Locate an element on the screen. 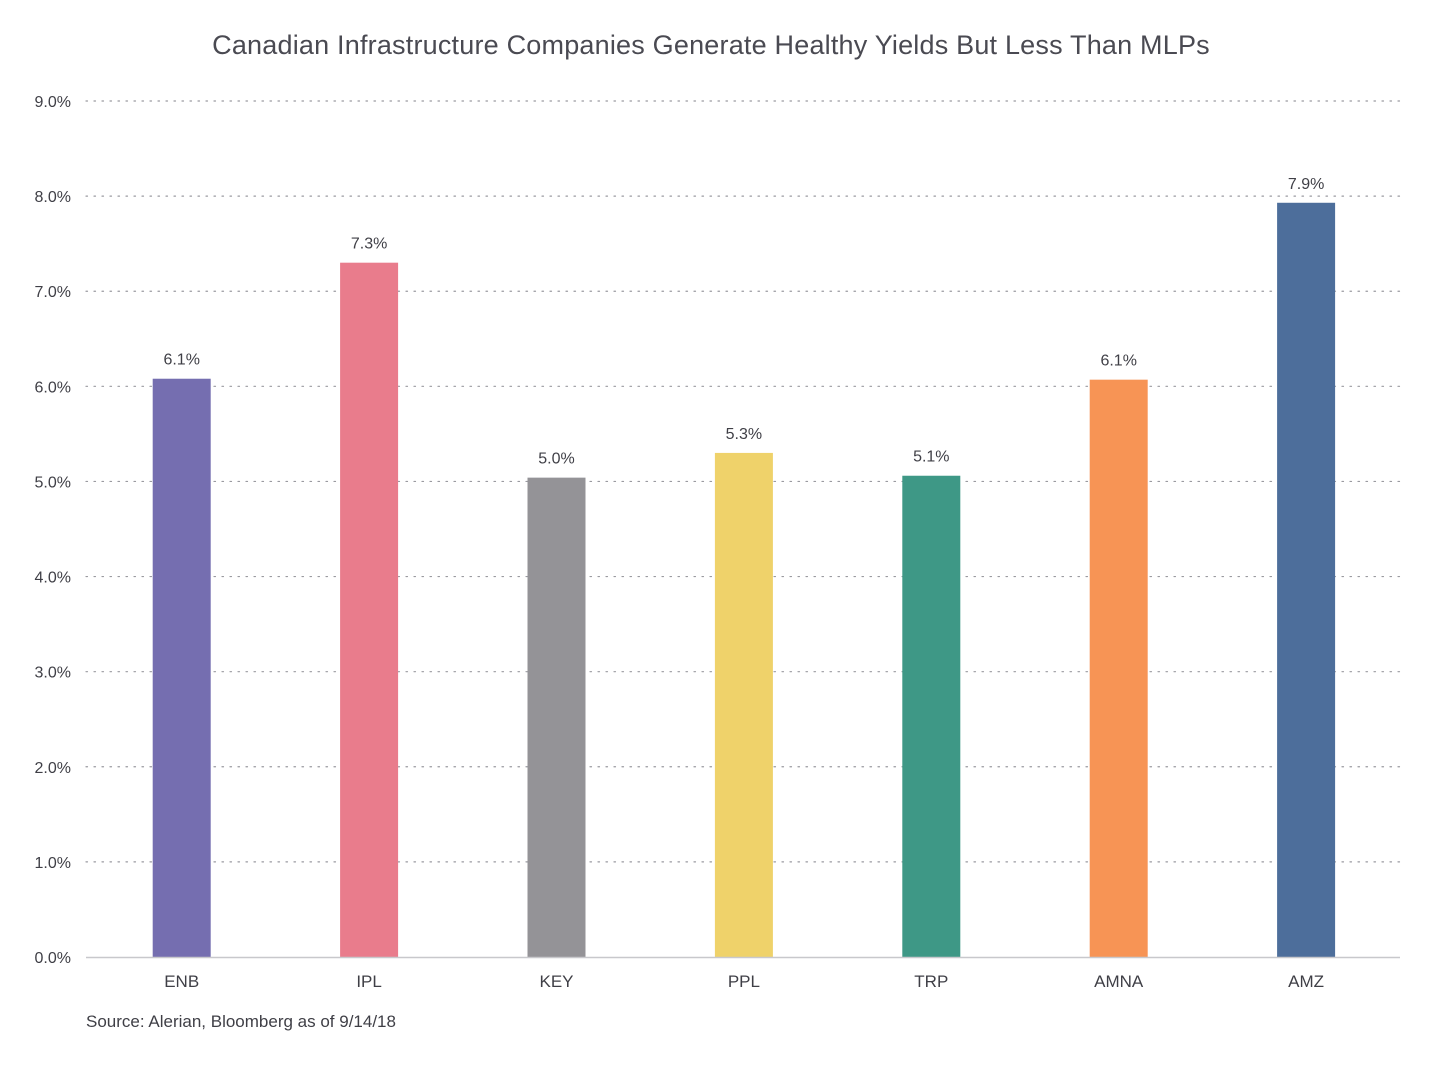 The image size is (1440, 1069). bar-enb is located at coordinates (181, 667).